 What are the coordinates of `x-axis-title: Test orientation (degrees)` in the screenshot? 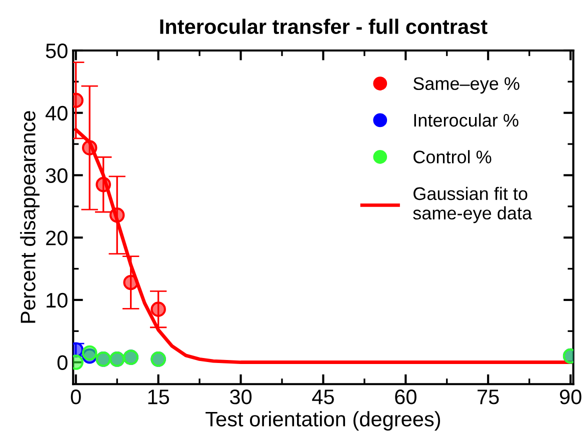 It's located at (323, 421).